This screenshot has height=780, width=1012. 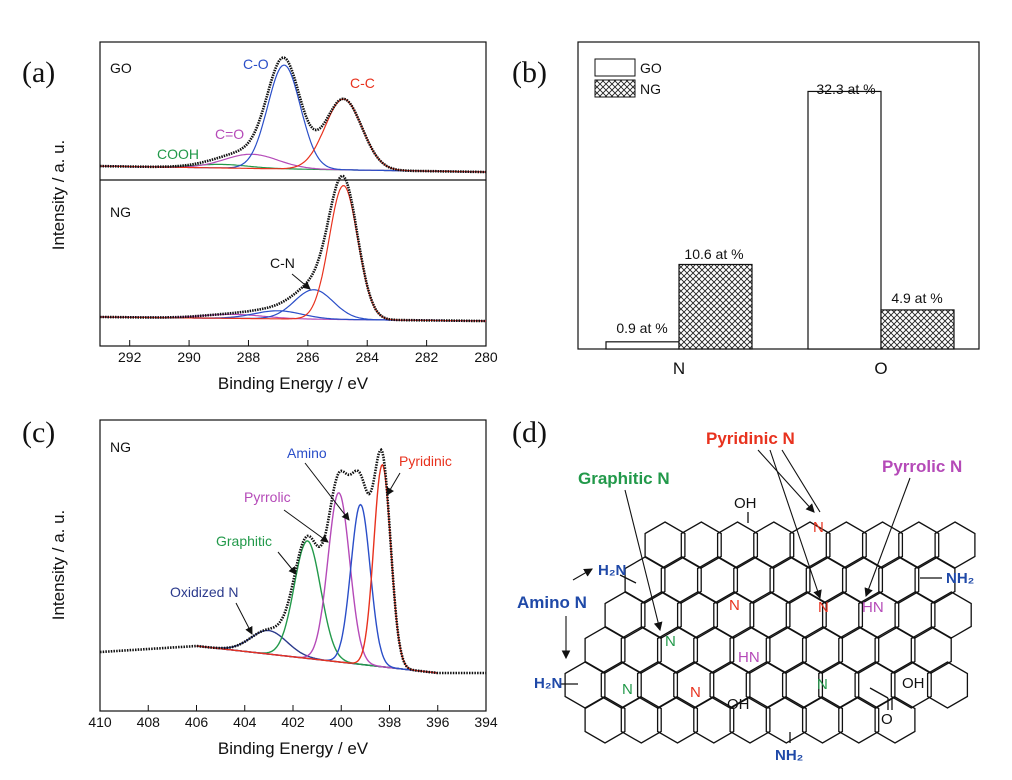 What do you see at coordinates (486, 722) in the screenshot?
I see `tick-label: 394` at bounding box center [486, 722].